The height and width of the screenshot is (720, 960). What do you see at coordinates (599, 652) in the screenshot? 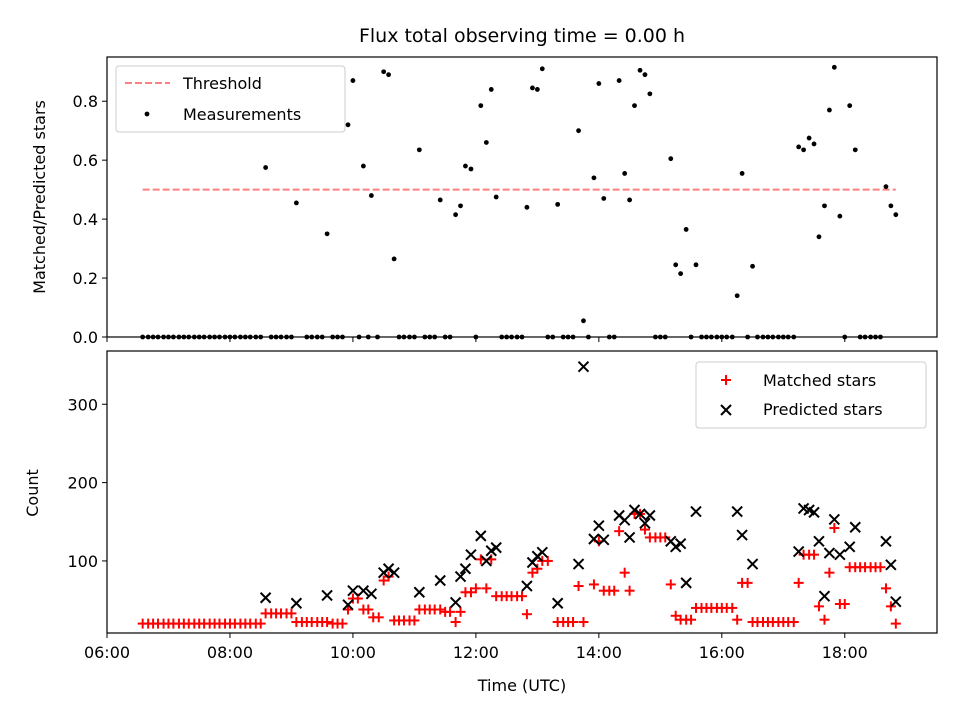
I see `x-tick-label: 14:00` at bounding box center [599, 652].